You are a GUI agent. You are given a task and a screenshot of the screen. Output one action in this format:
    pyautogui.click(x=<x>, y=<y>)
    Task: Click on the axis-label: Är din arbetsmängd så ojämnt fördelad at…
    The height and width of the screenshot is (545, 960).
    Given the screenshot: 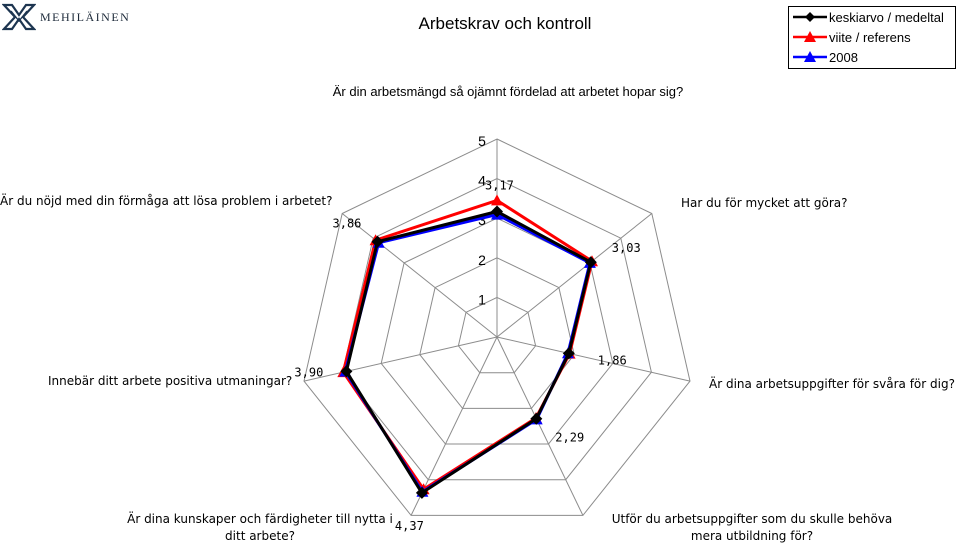 What is the action you would take?
    pyautogui.click(x=508, y=91)
    